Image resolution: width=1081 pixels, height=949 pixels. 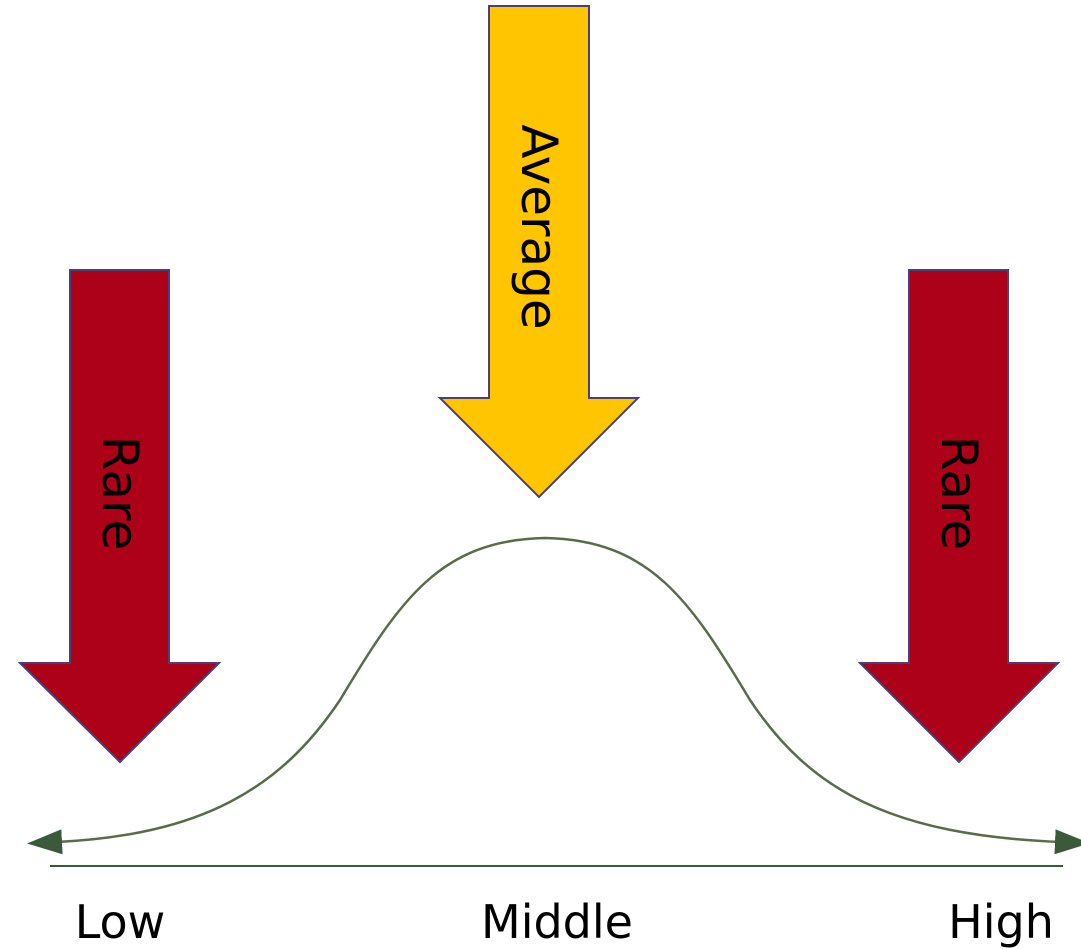 I want to click on right-rare-arrow: Rare, so click(x=959, y=516).